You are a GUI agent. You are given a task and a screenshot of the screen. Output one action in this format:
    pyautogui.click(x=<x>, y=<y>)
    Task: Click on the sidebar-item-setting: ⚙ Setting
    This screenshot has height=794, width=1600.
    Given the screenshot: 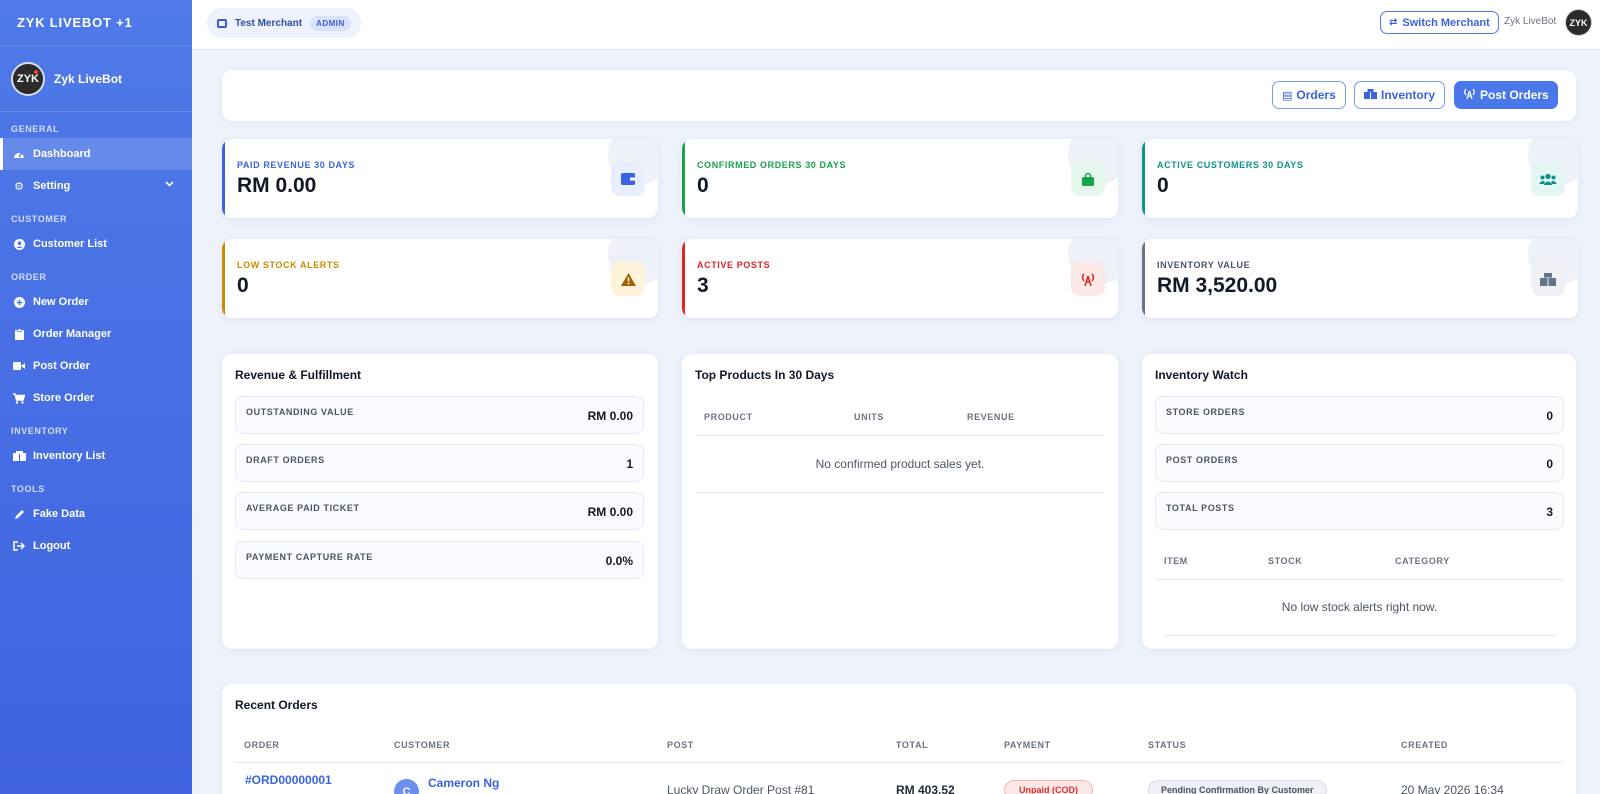 What is the action you would take?
    pyautogui.click(x=96, y=186)
    